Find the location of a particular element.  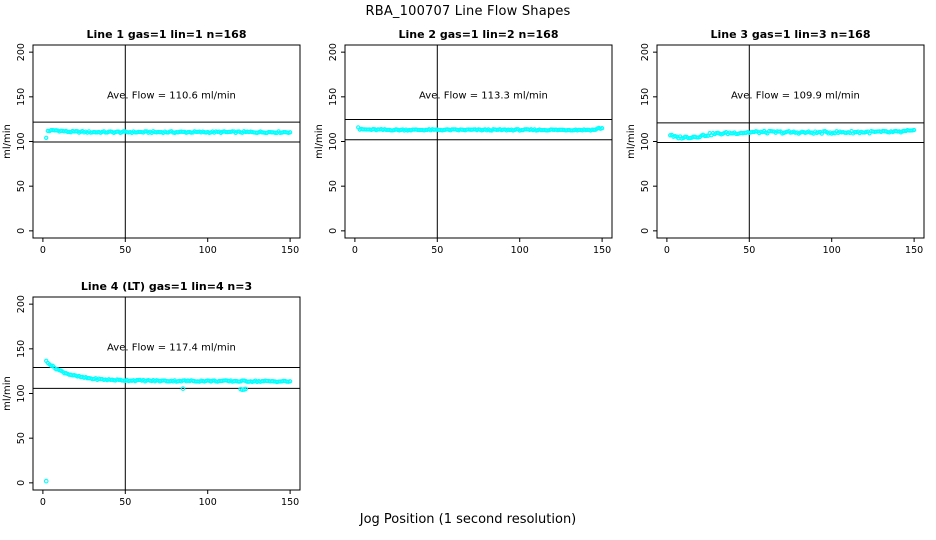

ave-flow-annotation: Ave. Flow = 109.9 ml/min is located at coordinates (795, 96).